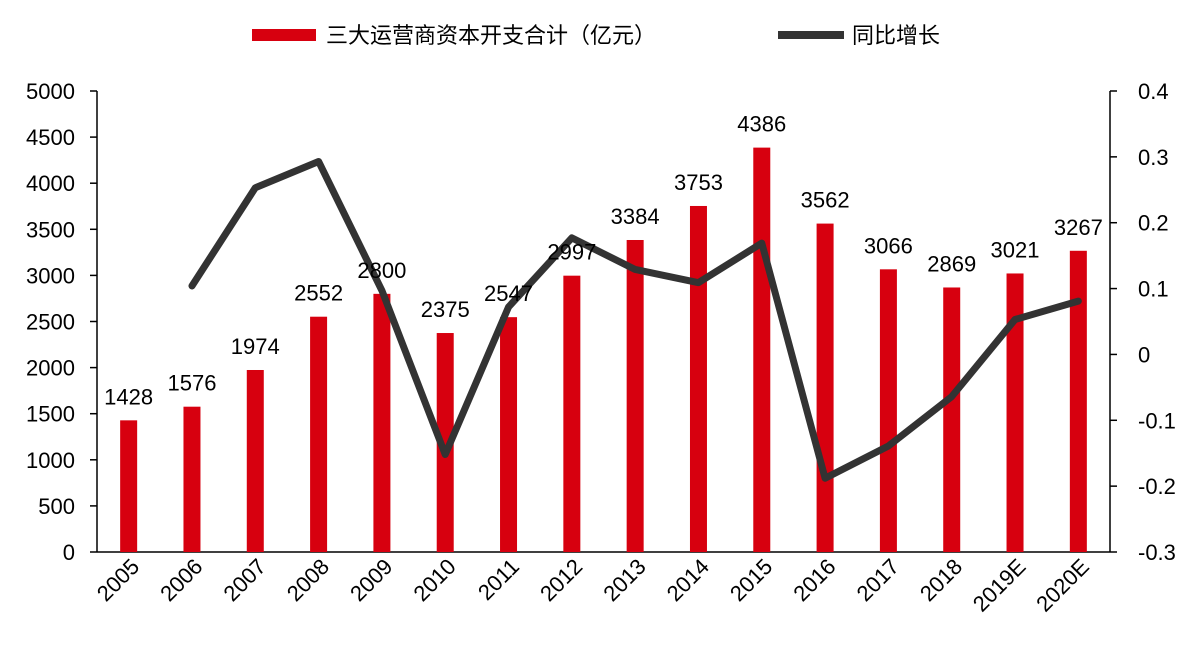 This screenshot has height=647, width=1204. What do you see at coordinates (624, 580) in the screenshot?
I see `x-tick-label: 2013` at bounding box center [624, 580].